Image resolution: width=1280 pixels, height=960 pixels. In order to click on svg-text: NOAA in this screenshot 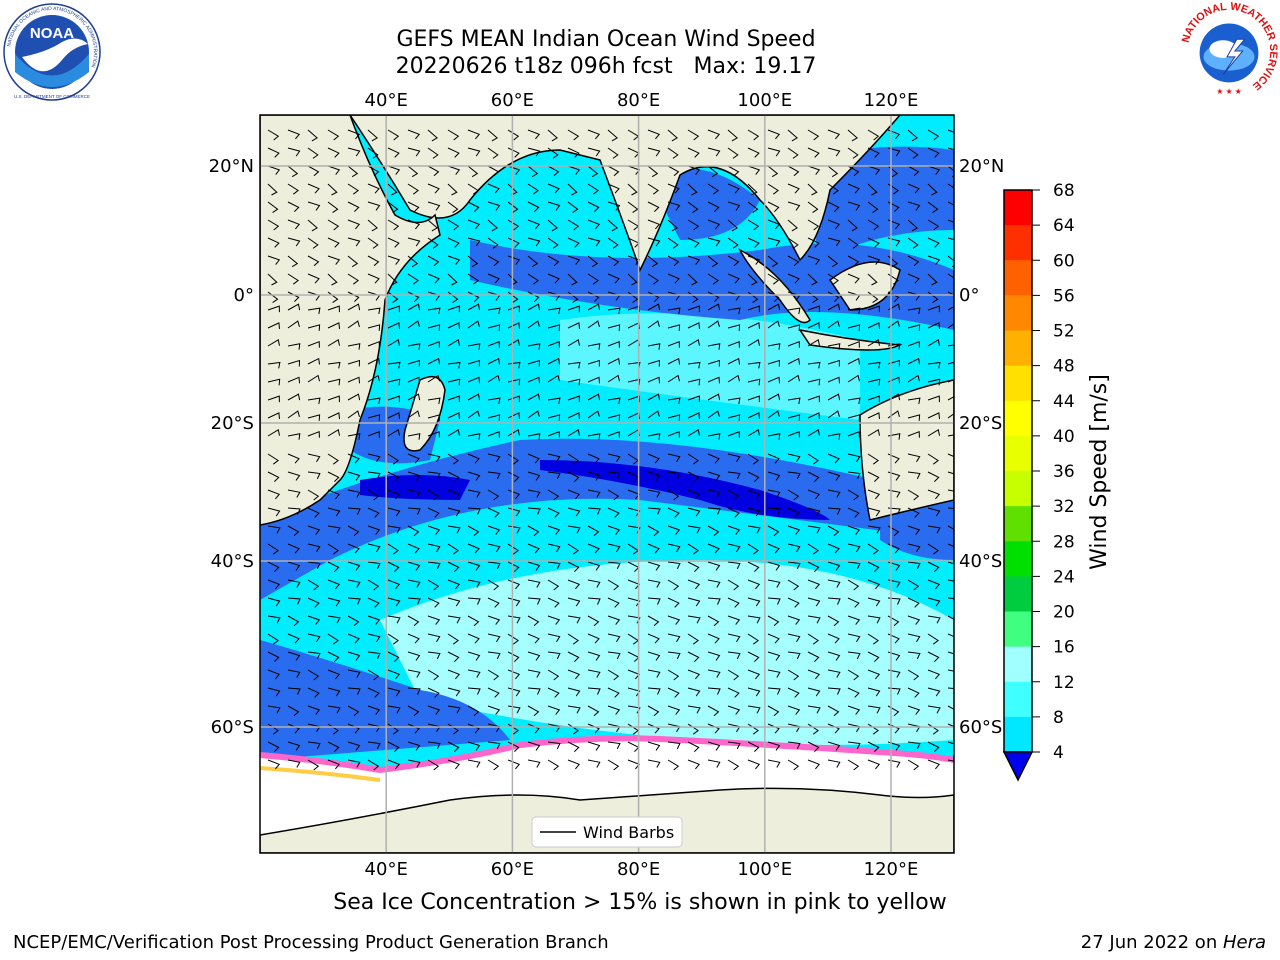, I will do `click(52, 33)`.